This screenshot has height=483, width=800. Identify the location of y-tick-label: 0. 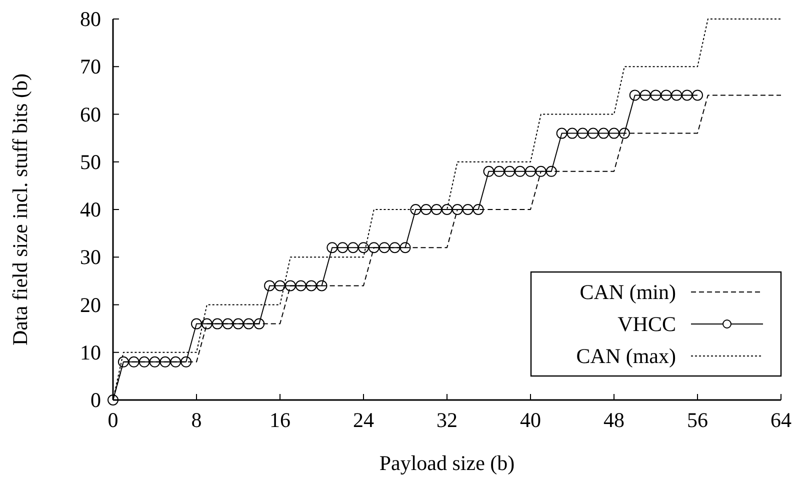
(95, 400).